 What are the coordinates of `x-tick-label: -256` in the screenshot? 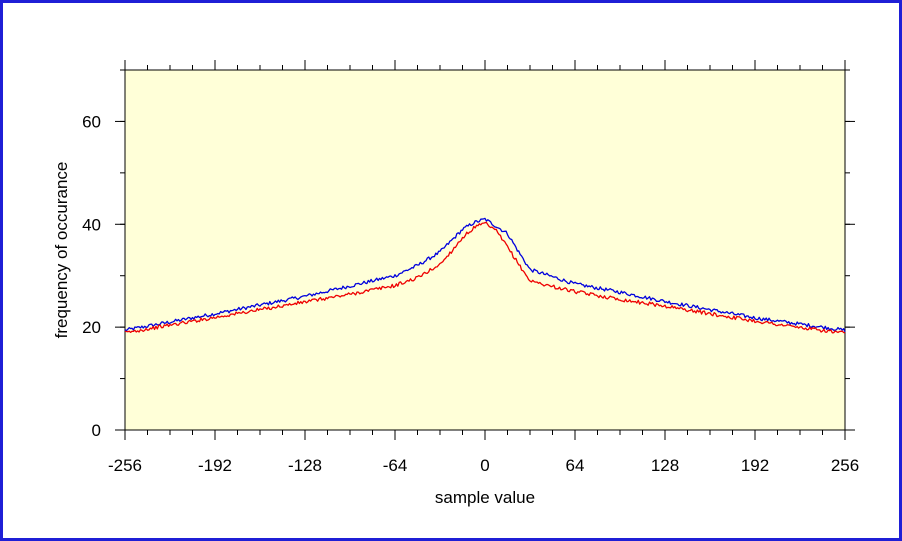 It's located at (125, 465).